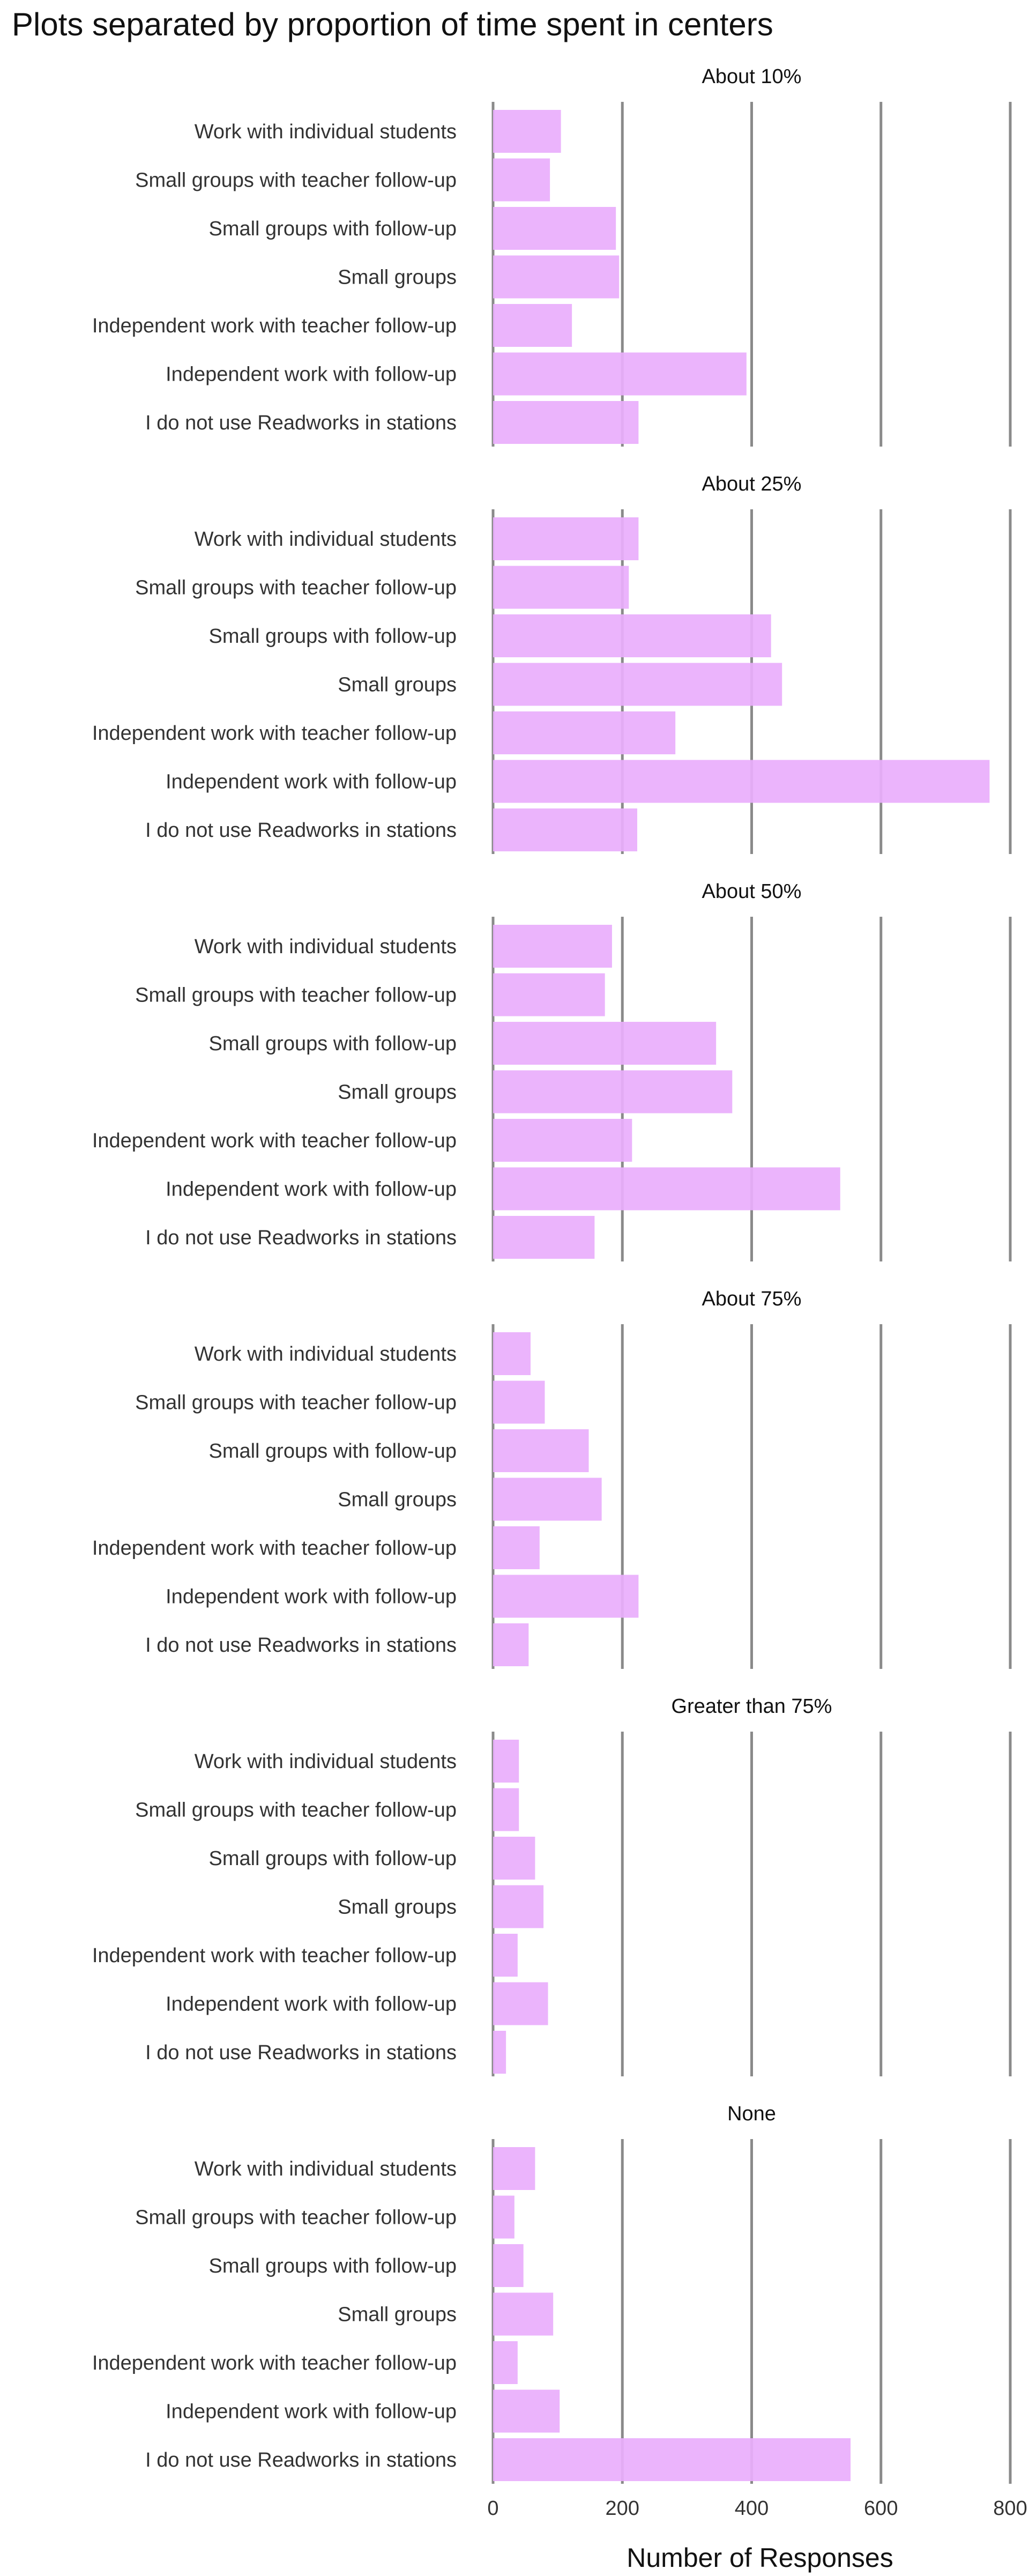  Describe the element at coordinates (752, 484) in the screenshot. I see `facet-title: About 25%` at that location.